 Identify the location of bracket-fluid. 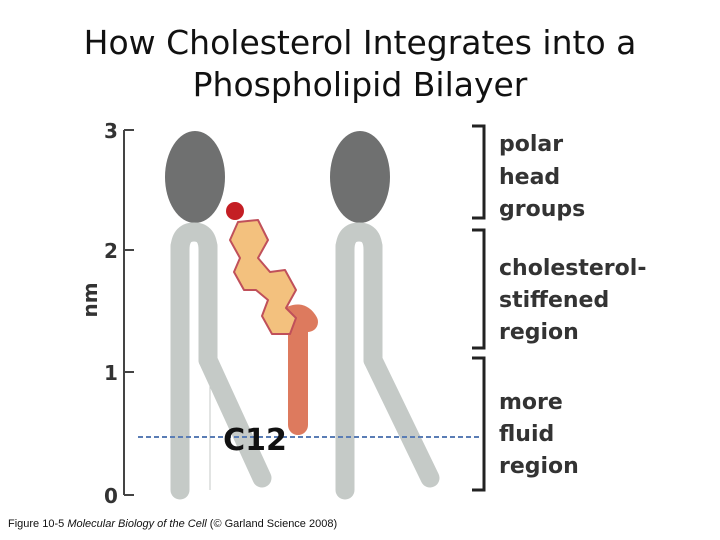
(479, 424).